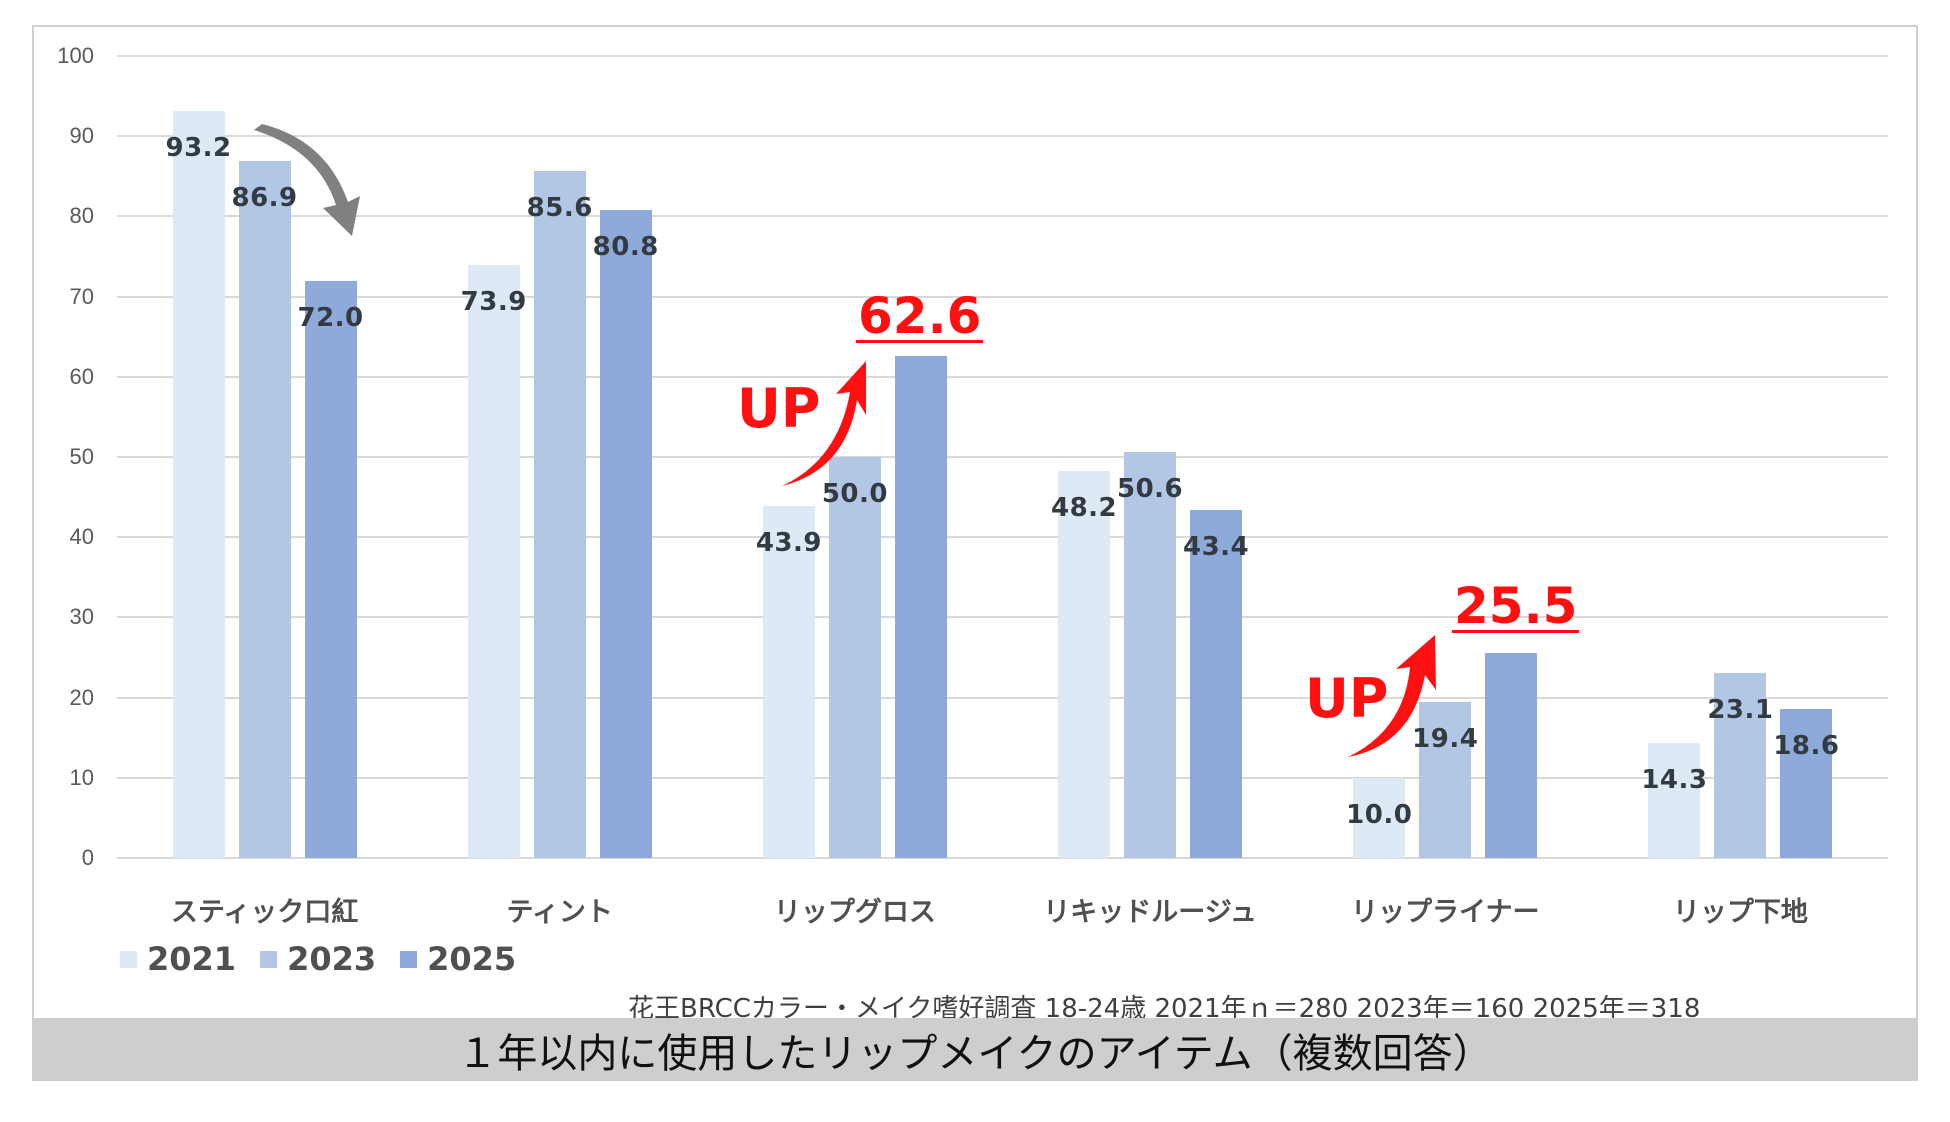 The height and width of the screenshot is (1122, 1950). I want to click on y-axis-tick-label: 50, so click(81, 456).